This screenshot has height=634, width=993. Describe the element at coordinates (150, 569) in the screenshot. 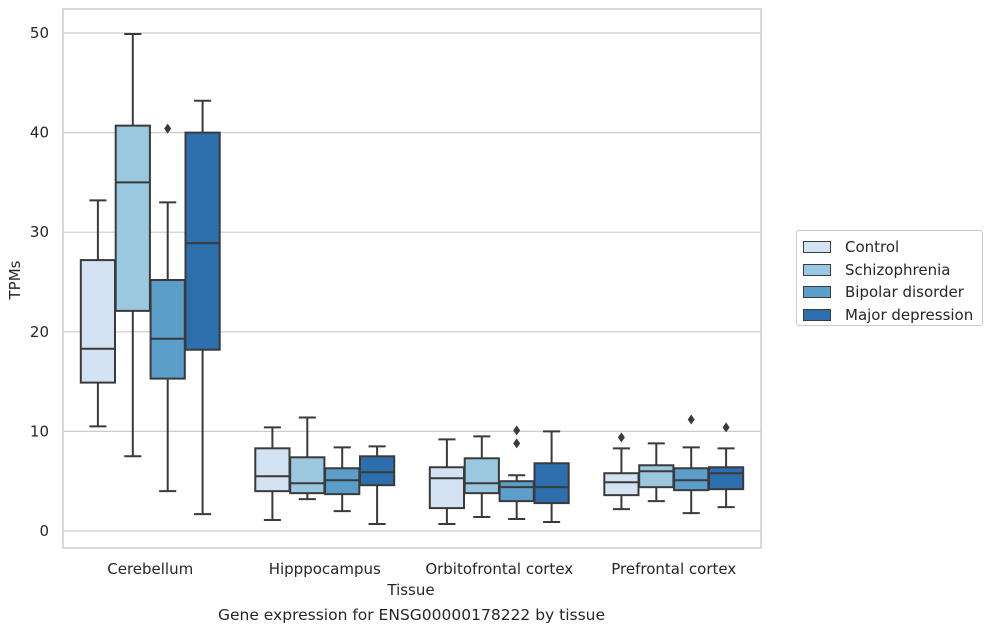

I see `x-tick-label-0: Cerebellum` at that location.